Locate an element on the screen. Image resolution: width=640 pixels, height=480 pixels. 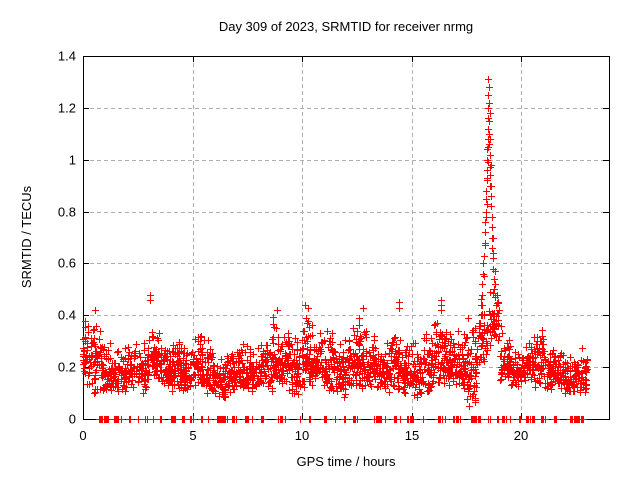
x-tick-label: 10 is located at coordinates (302, 435).